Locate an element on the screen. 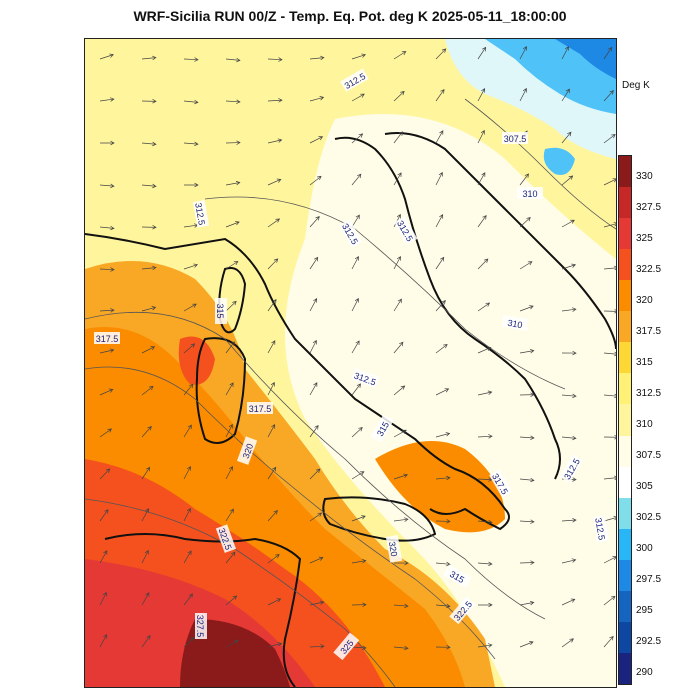  colorbar-tick-label: 305 is located at coordinates (644, 487).